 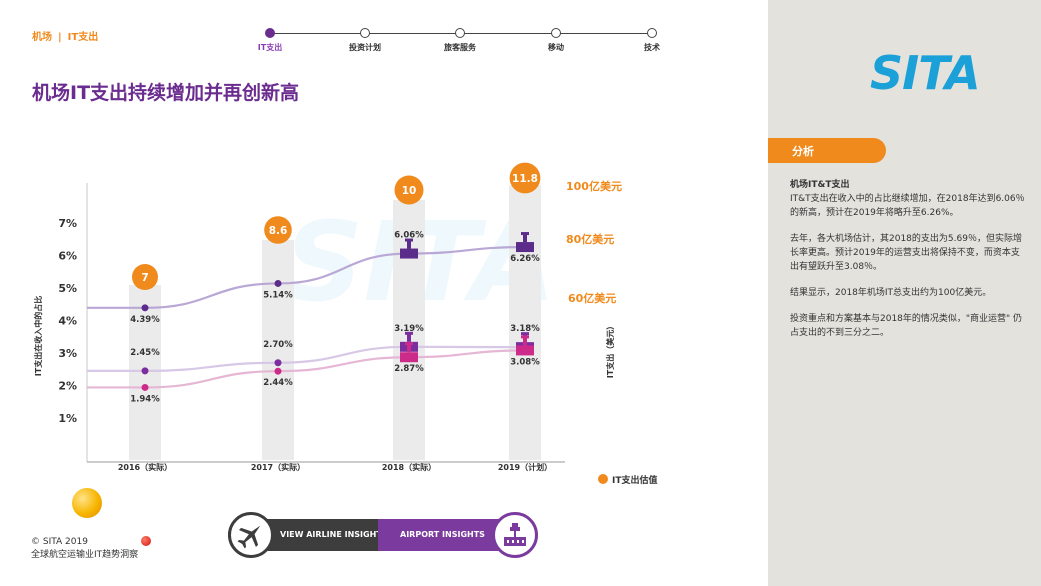 What do you see at coordinates (67, 353) in the screenshot?
I see `y-tick-label: 3%` at bounding box center [67, 353].